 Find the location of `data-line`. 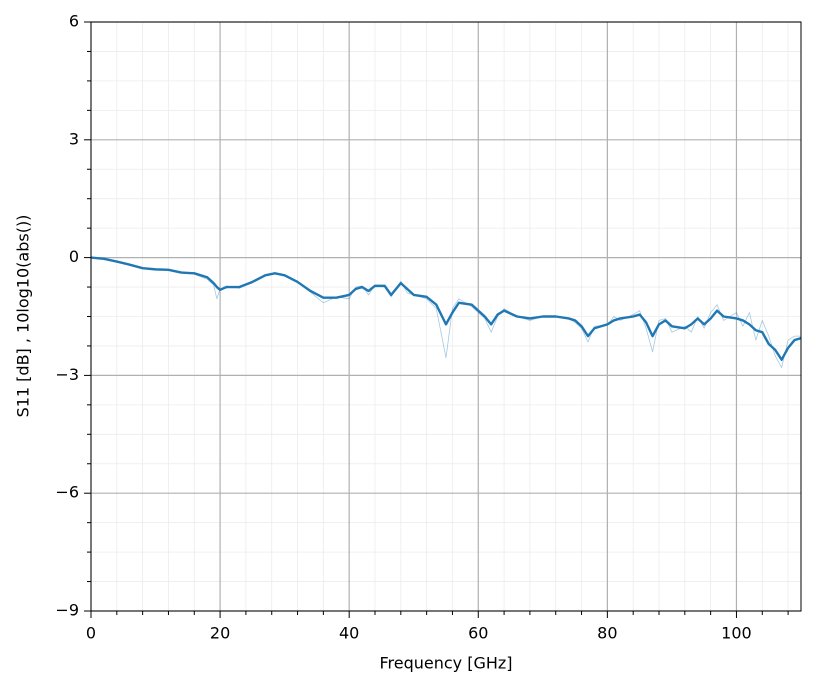

data-line is located at coordinates (446, 308).